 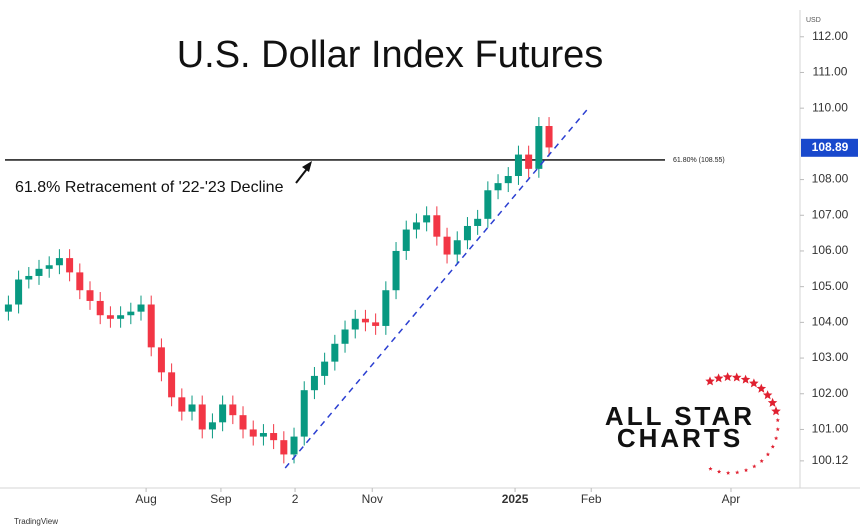 I want to click on logo-text: ALL STAR, so click(x=680, y=416).